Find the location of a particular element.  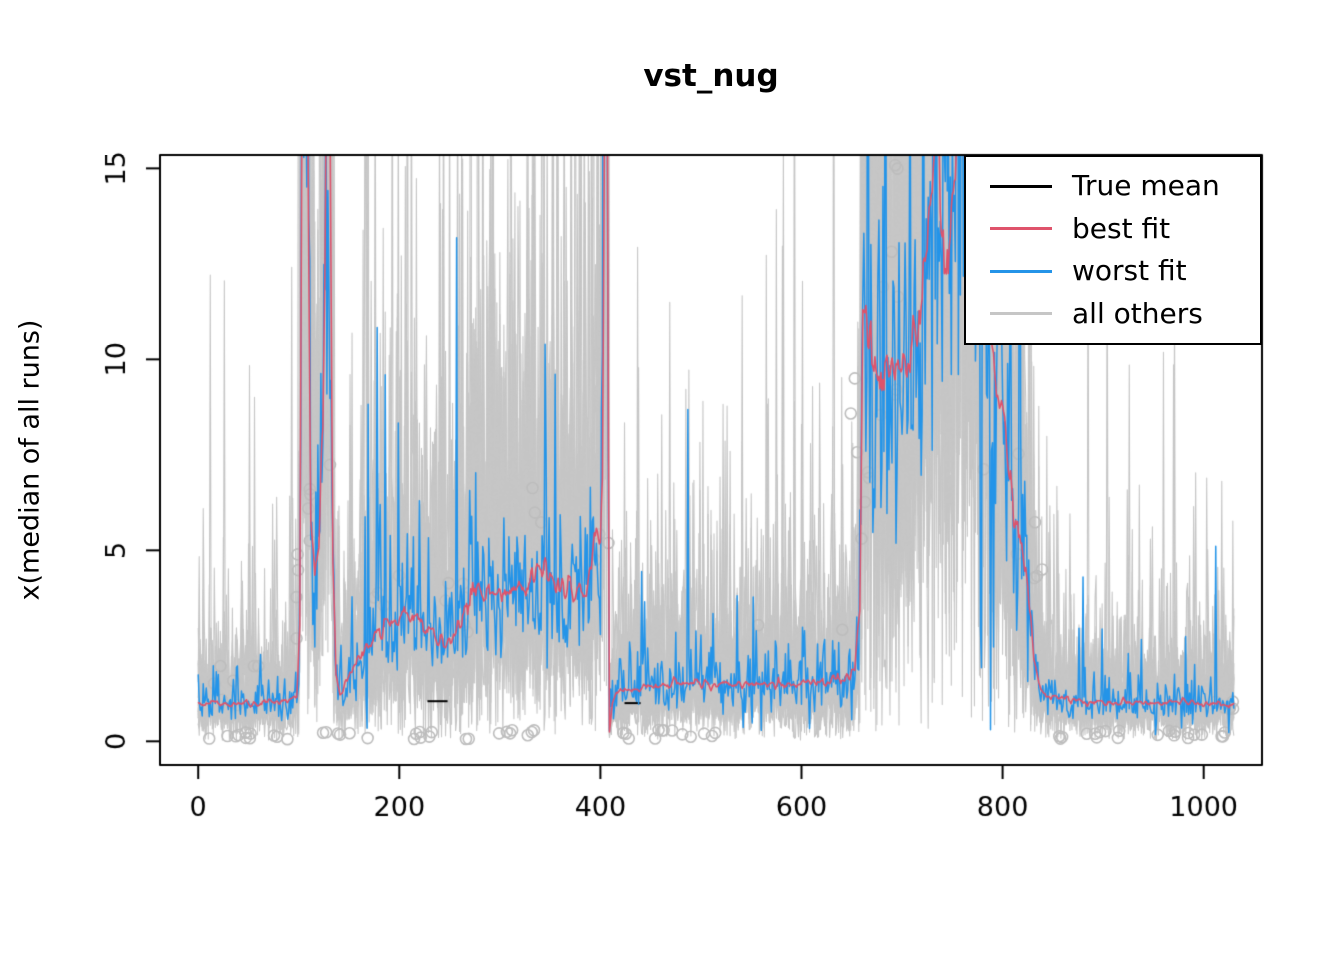

legend-label: True mean is located at coordinates (1146, 186).